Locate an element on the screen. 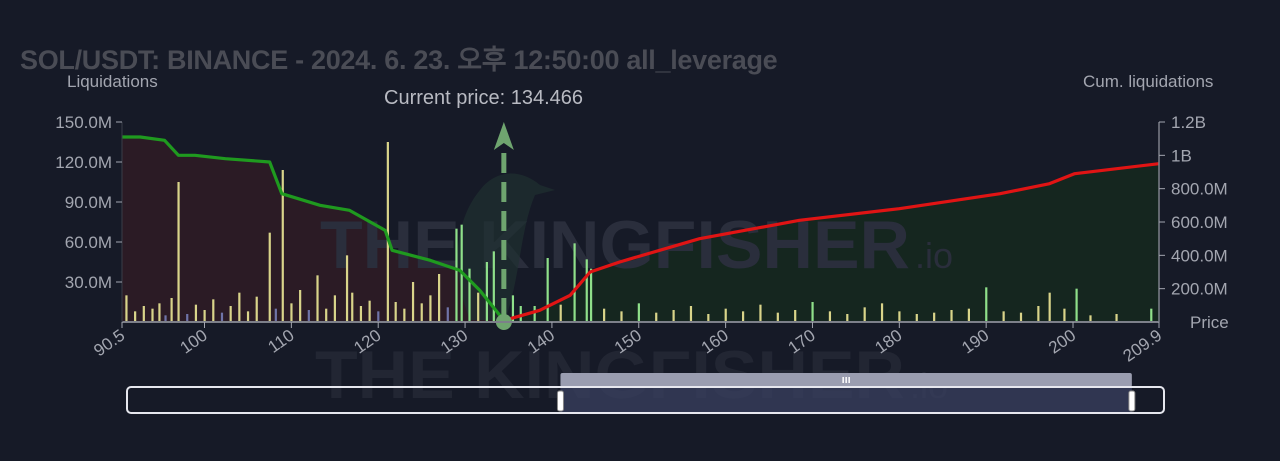 The height and width of the screenshot is (461, 1280). current-price-label: Current price: 134.466 is located at coordinates (484, 98).